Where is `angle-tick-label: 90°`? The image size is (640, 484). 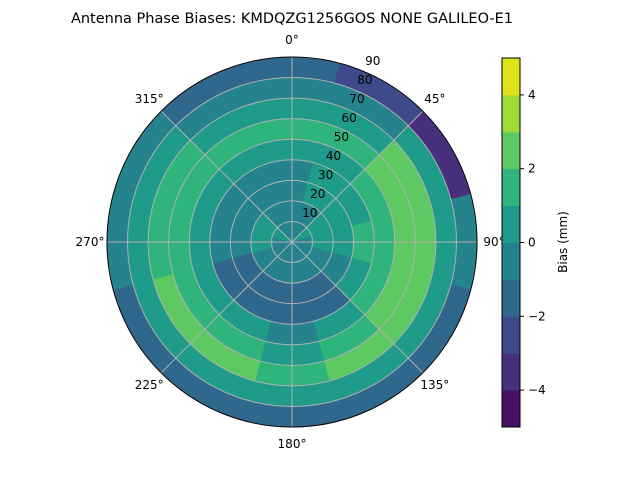
angle-tick-label: 90° is located at coordinates (493, 242).